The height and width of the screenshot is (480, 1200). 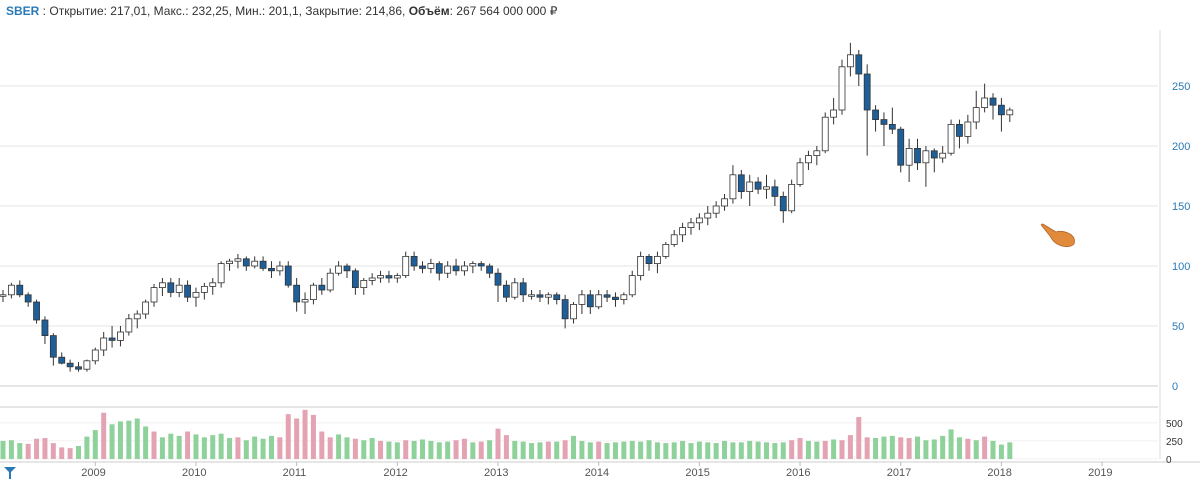 What do you see at coordinates (23, 11) in the screenshot?
I see `ticker-symbol: SBER` at bounding box center [23, 11].